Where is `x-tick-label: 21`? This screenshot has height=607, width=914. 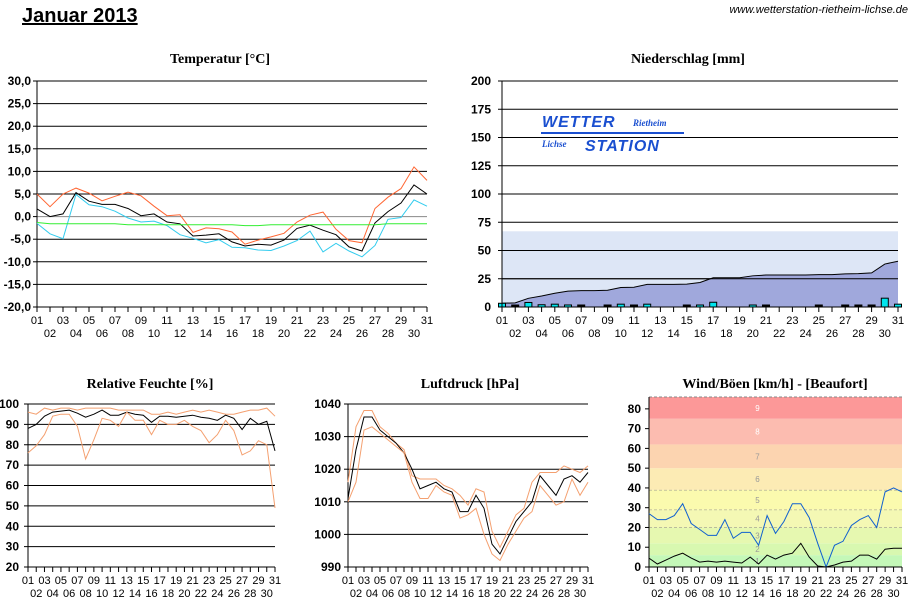 x-tick-label: 21 is located at coordinates (193, 581).